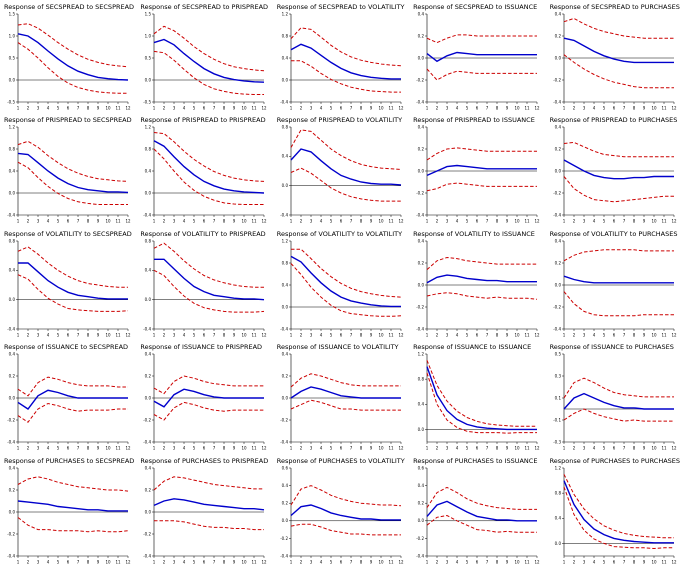  Describe the element at coordinates (342, 515) in the screenshot. I see `axes: -0.4-0.20.00.20.40.61 2 3 4 5 6 7 8 9 10 11 12` at that location.